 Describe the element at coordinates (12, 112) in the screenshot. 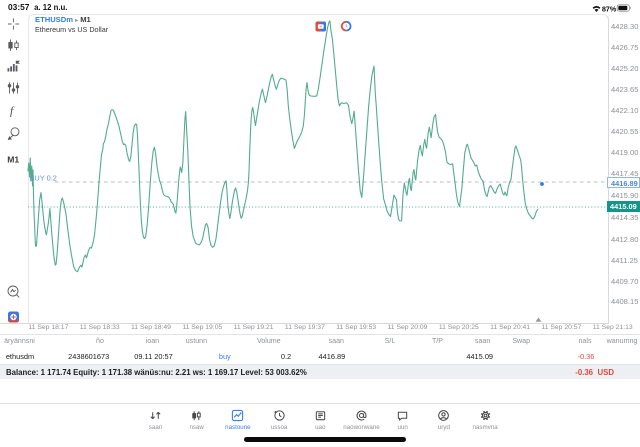

I see `svg-text: f` at that location.